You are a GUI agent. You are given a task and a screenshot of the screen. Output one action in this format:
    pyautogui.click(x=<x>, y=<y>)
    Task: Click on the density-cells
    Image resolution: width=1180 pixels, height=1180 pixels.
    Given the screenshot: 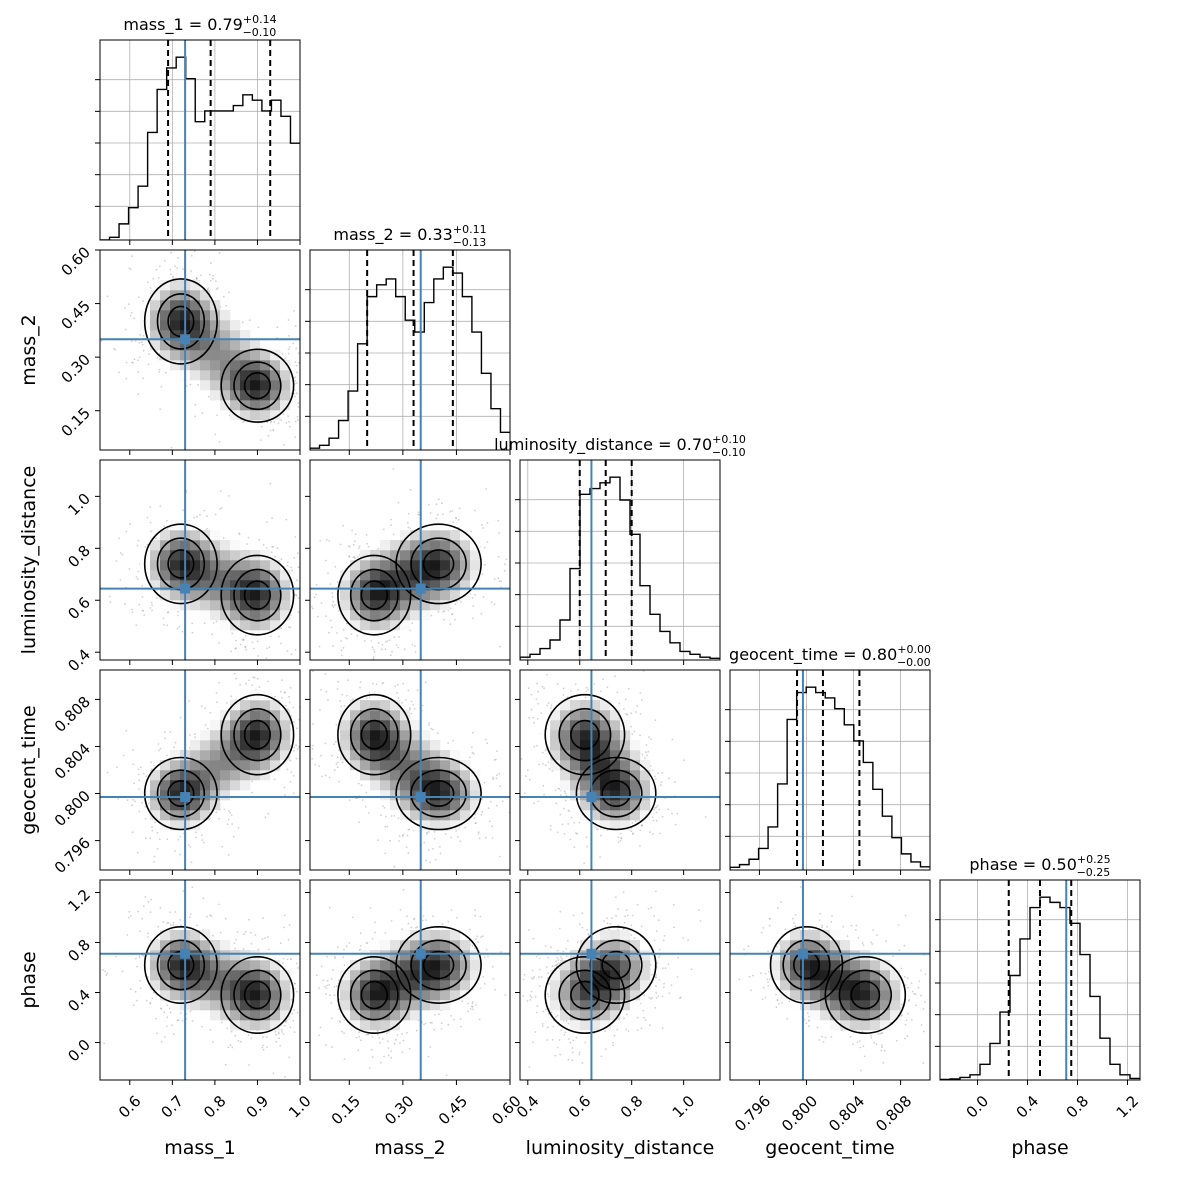 What is the action you would take?
    pyautogui.click(x=215, y=760)
    